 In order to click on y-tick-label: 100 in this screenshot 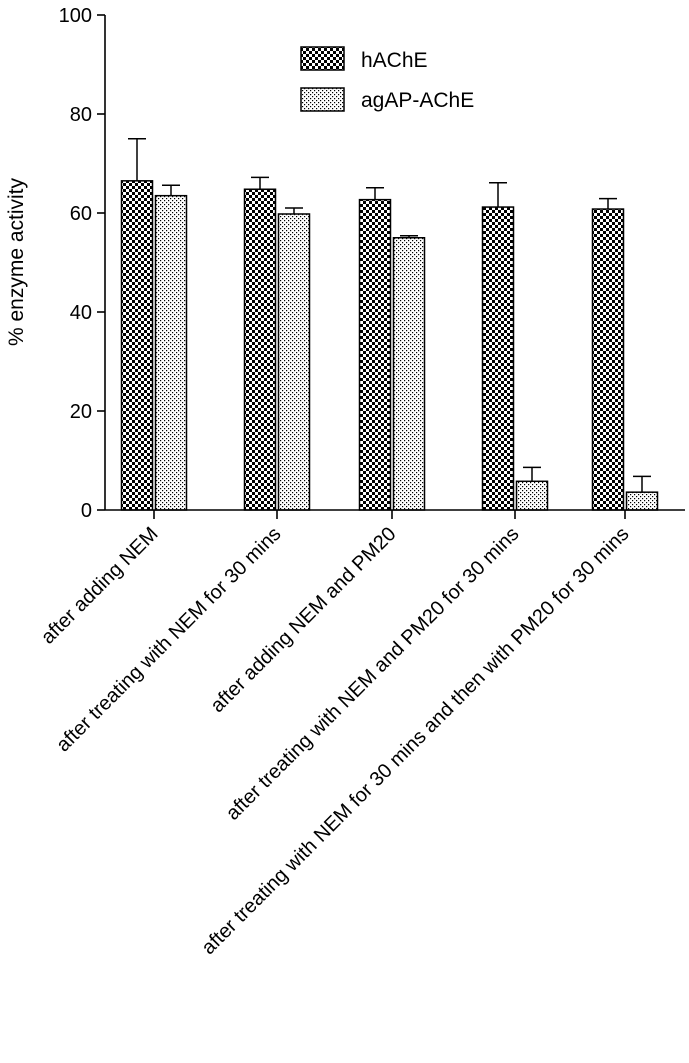, I will do `click(75, 16)`.